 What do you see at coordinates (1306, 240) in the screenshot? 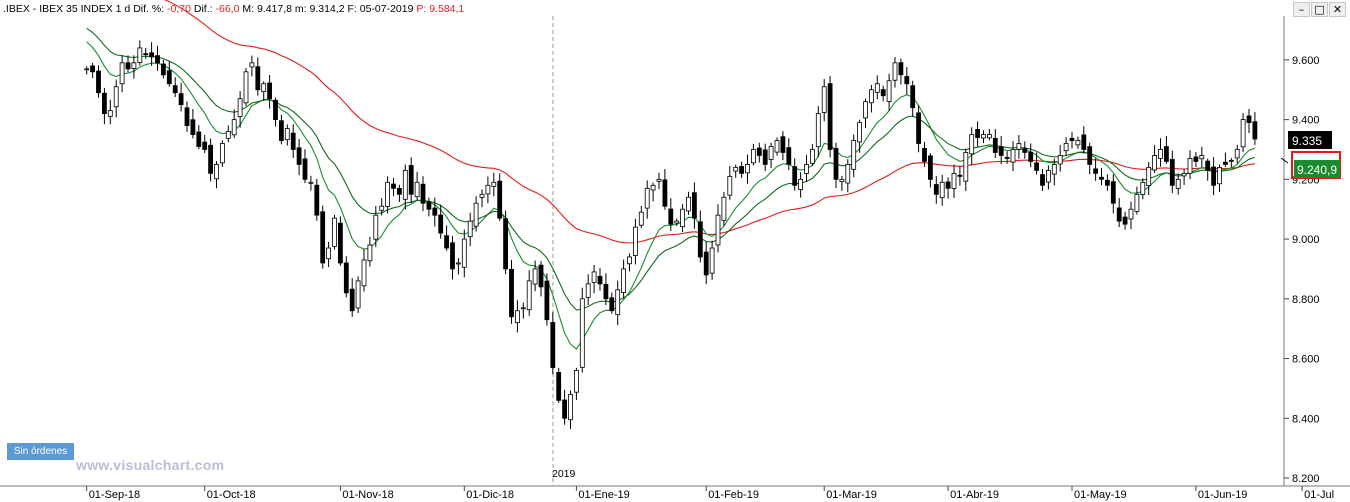
I see `y-tick-label: 9.000` at bounding box center [1306, 240].